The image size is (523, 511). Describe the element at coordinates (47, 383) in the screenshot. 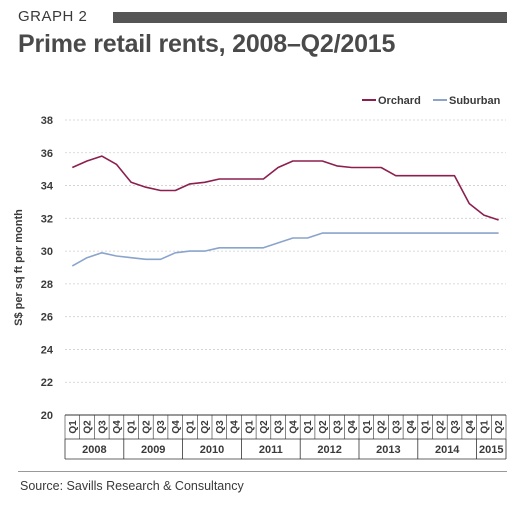

I see `y-tick-label: 22` at that location.